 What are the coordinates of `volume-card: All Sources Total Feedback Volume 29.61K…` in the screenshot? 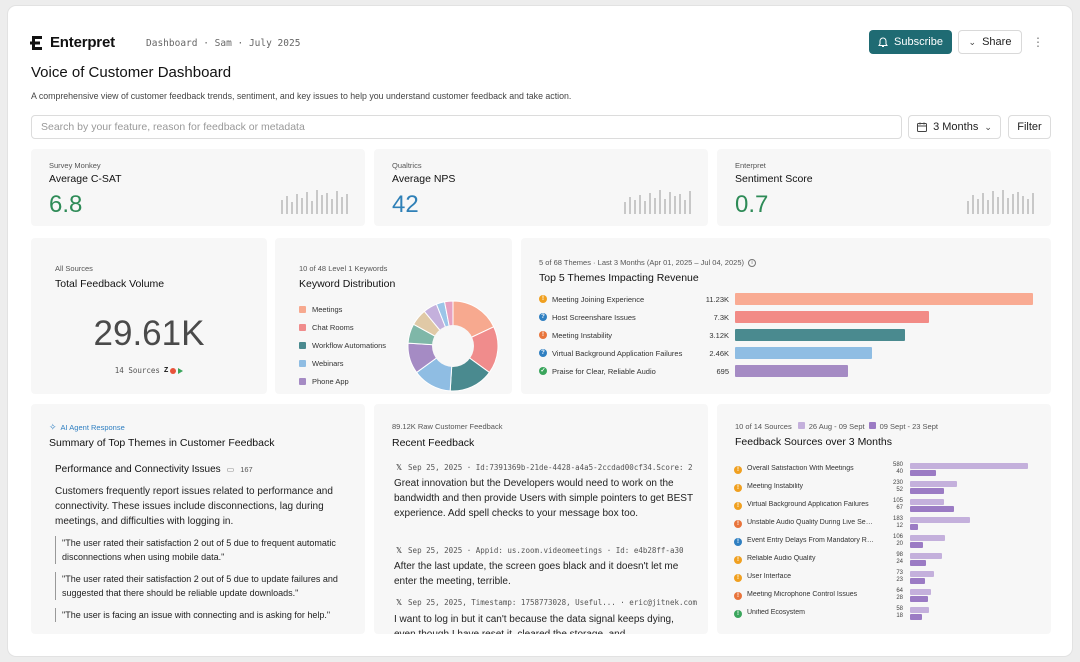 It's located at (149, 316).